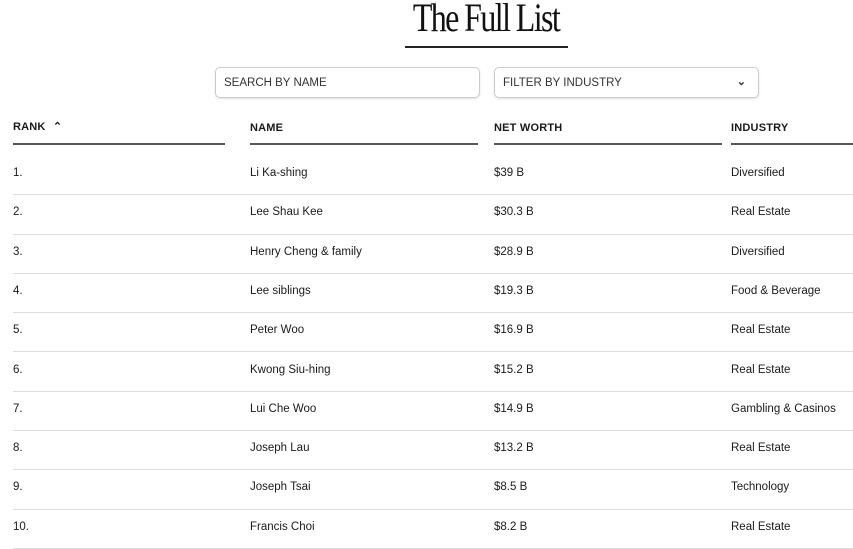 This screenshot has width=853, height=549. I want to click on cell-name: Francis Choi, so click(282, 526).